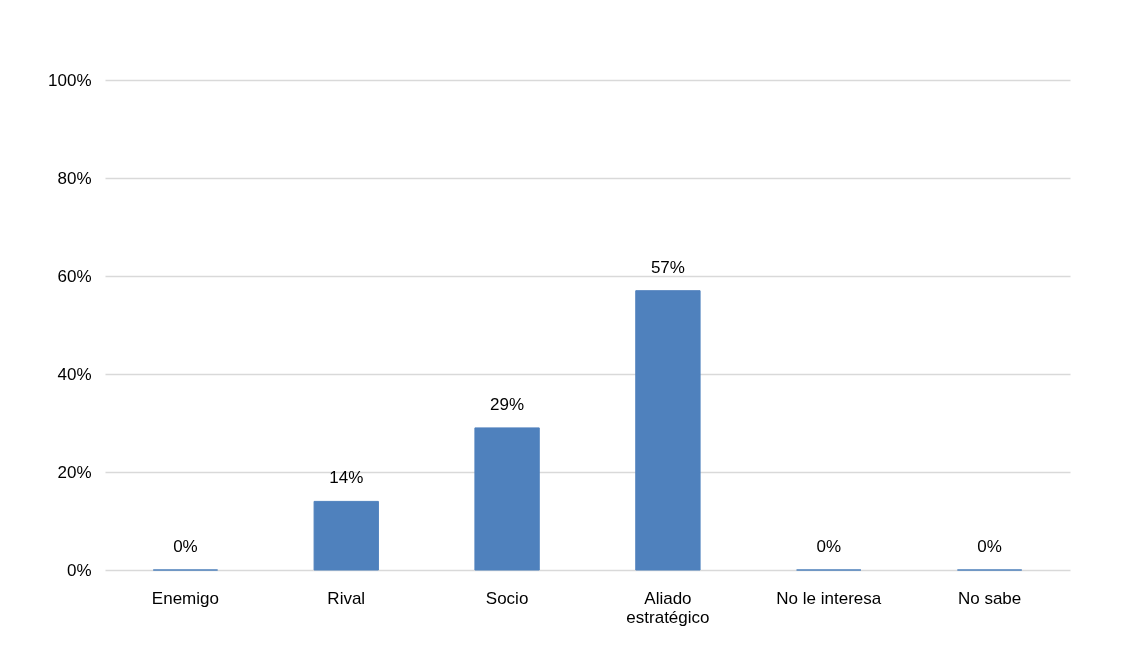 The image size is (1131, 653). Describe the element at coordinates (989, 598) in the screenshot. I see `x-tick-label: No sabe` at that location.